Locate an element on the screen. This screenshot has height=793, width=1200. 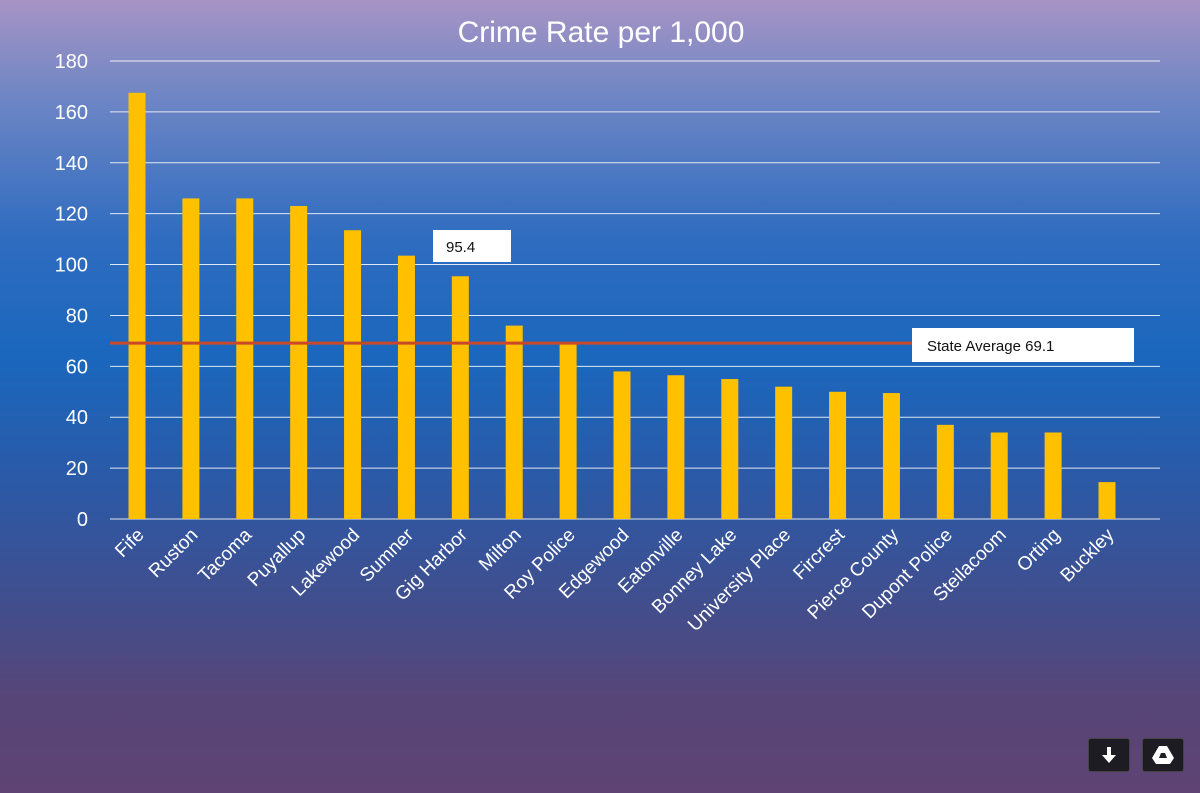
annotations: 95.4 is located at coordinates (472, 246).